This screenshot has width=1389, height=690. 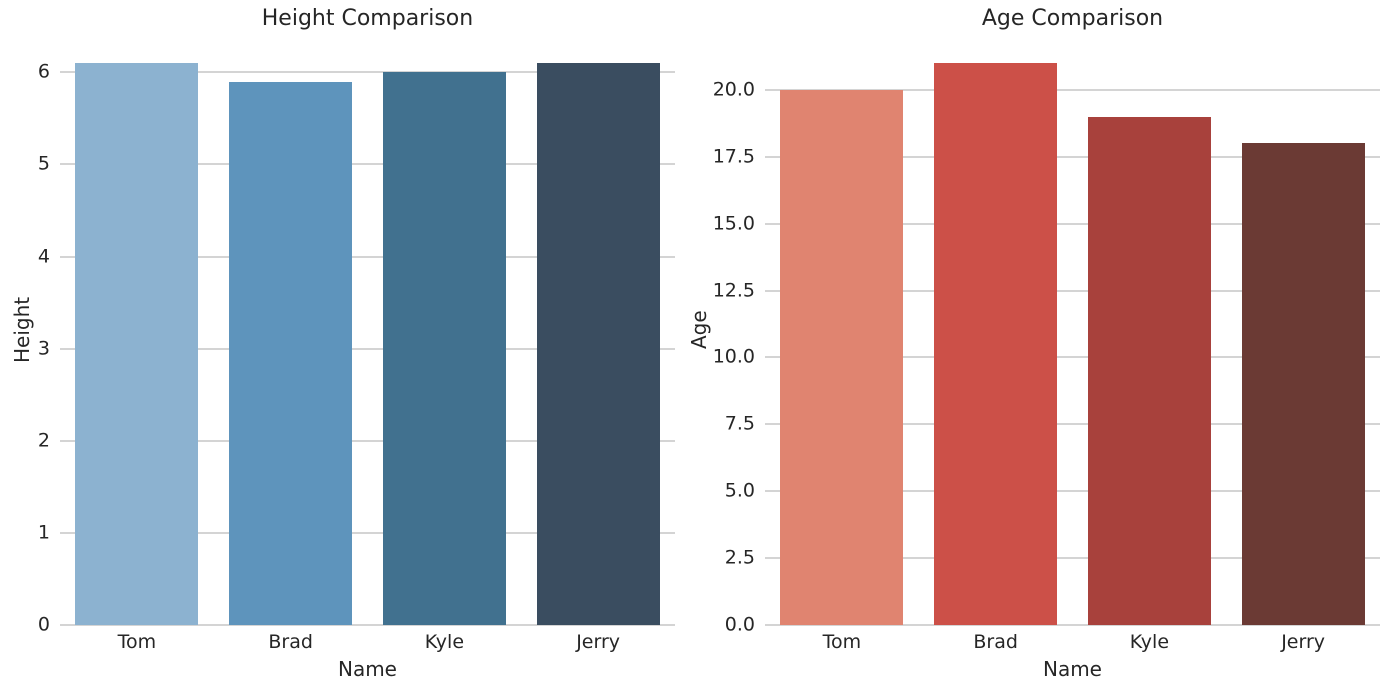 What do you see at coordinates (733, 290) in the screenshot?
I see `y-tick-label: 12.5` at bounding box center [733, 290].